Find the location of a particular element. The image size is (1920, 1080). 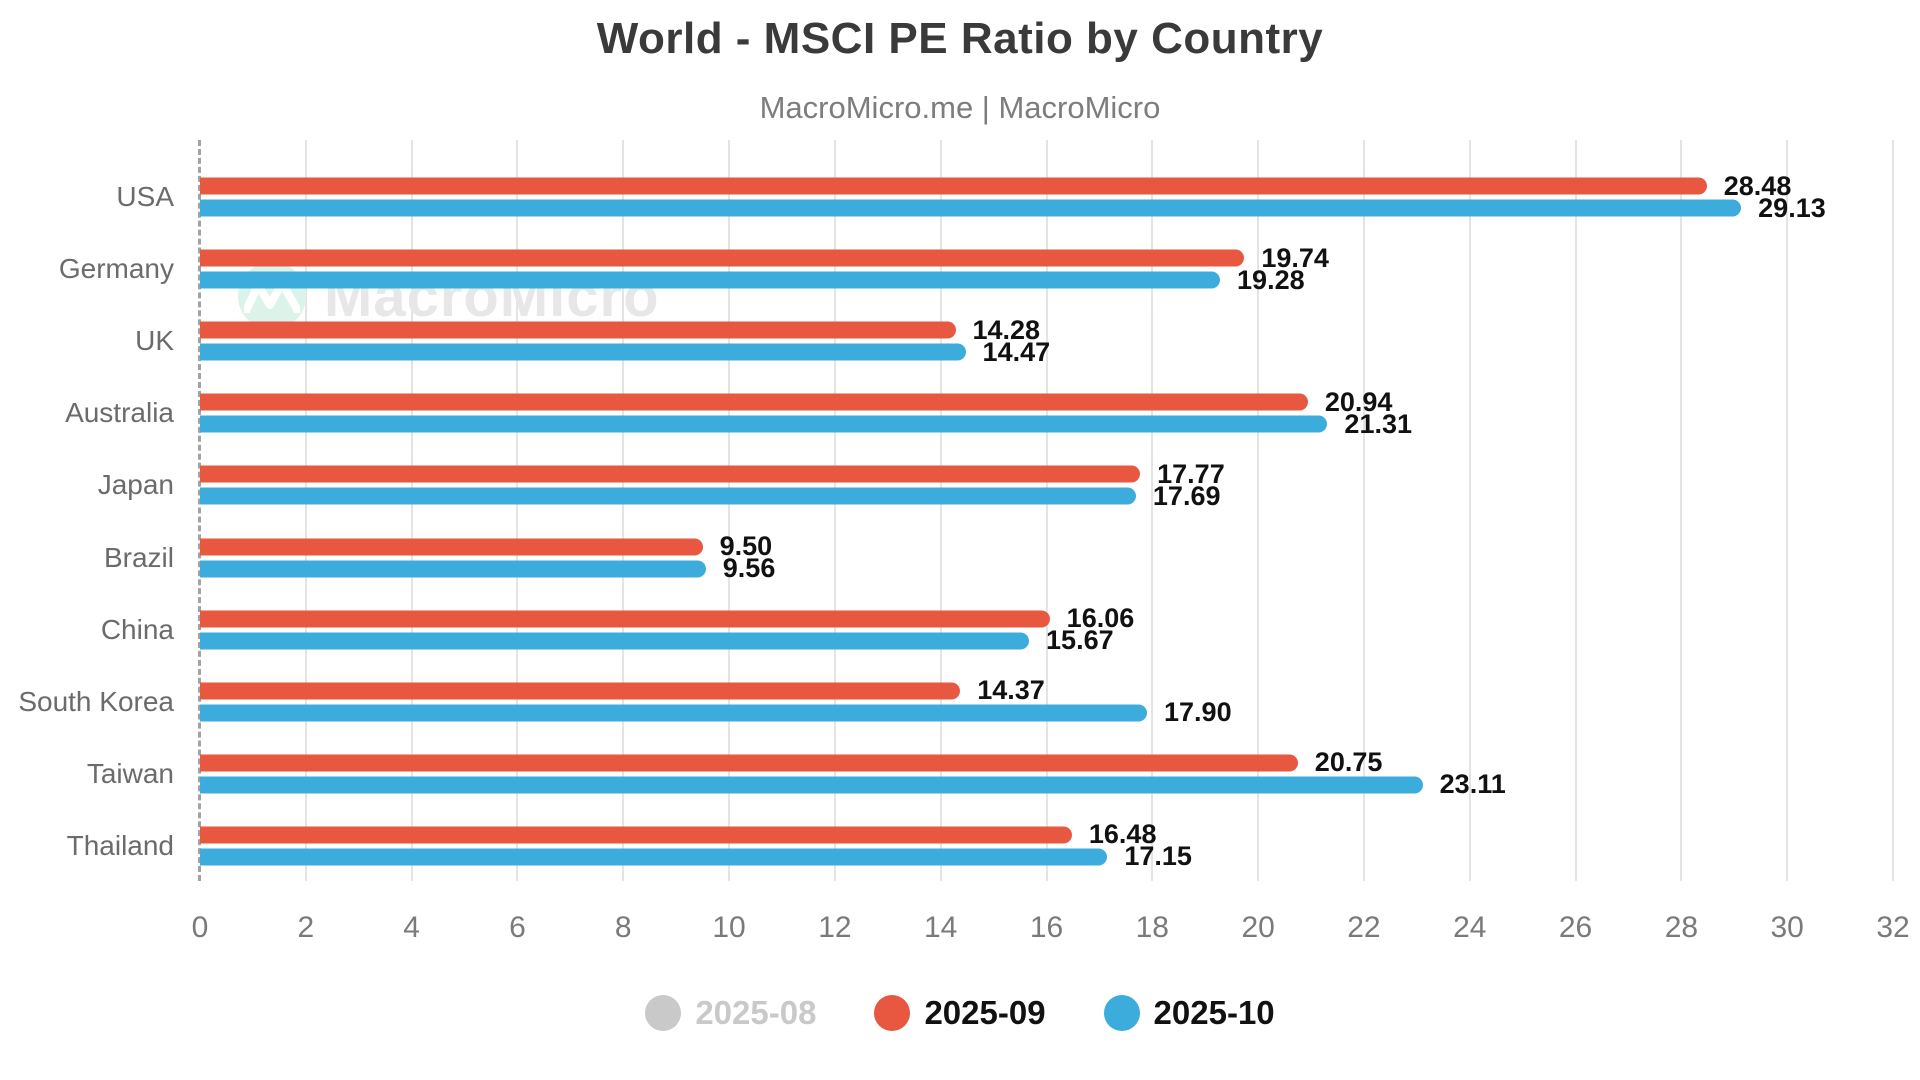

bar-row-thailand: Thailand 16.48 17.15 is located at coordinates (980, 846).